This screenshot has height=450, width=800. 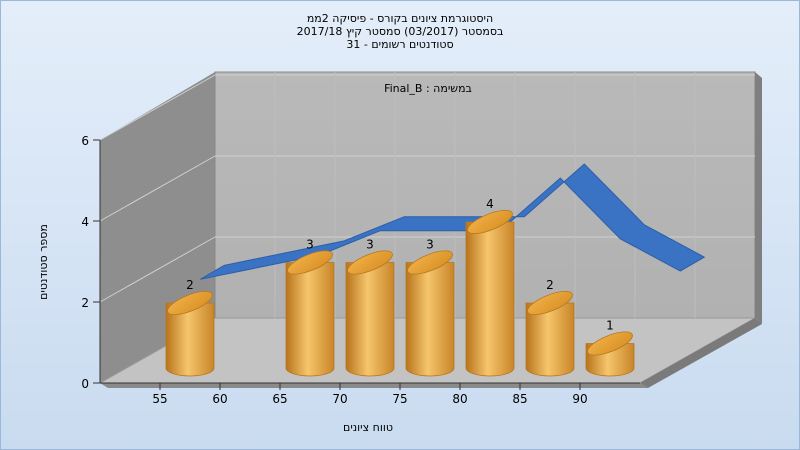 What do you see at coordinates (370, 245) in the screenshot?
I see `bar-value-label-70: 3` at bounding box center [370, 245].